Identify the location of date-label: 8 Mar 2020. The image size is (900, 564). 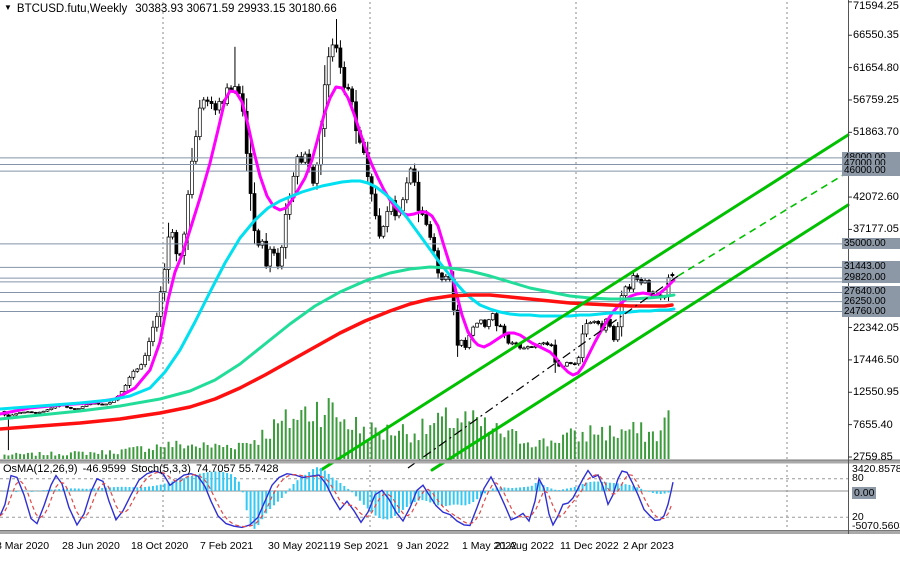
(25, 546).